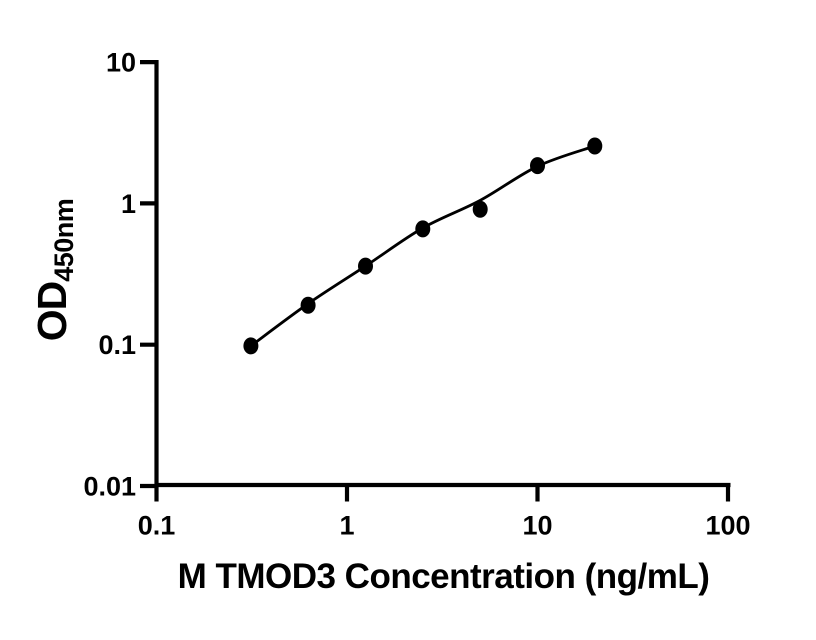  Describe the element at coordinates (52, 311) in the screenshot. I see `y-axis-title-main: OD` at that location.